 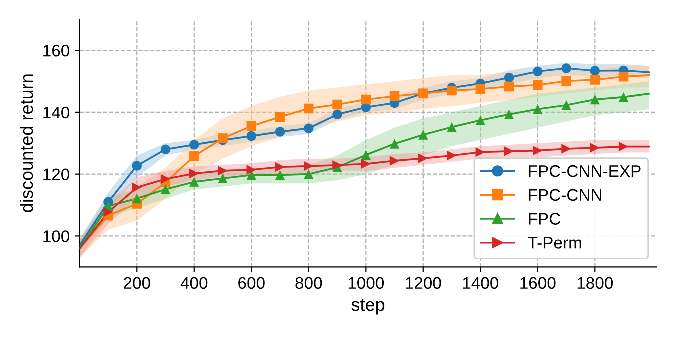 I want to click on x-tick-label: 1200, so click(x=424, y=283).